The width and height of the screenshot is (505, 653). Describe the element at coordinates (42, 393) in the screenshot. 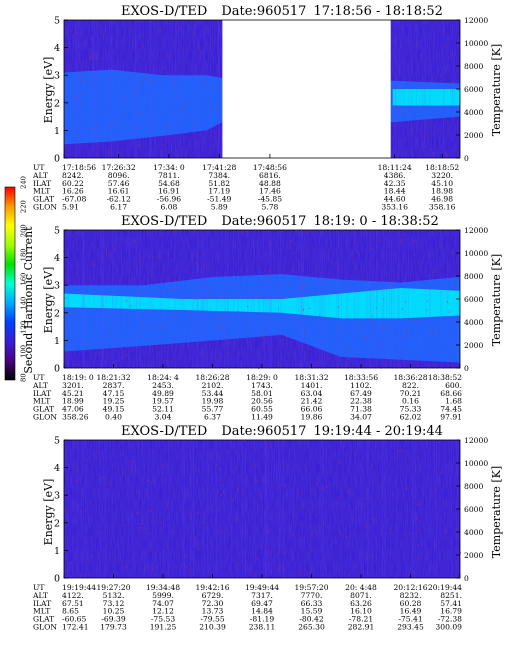

I see `orbit-row-label: ILAT` at that location.